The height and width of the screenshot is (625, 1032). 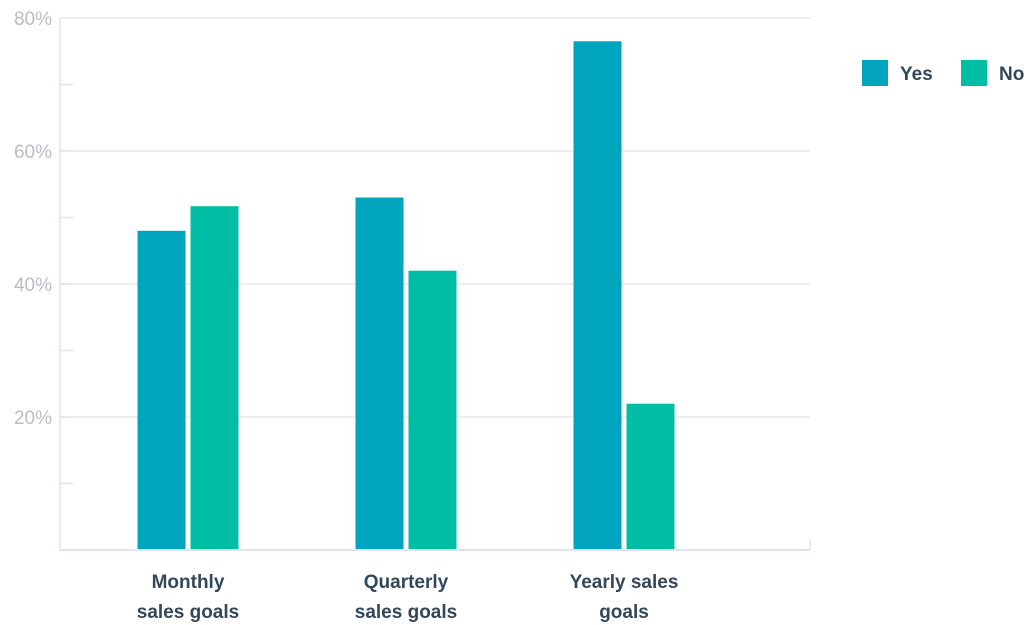 I want to click on x-tick-label: goals, so click(x=624, y=612).